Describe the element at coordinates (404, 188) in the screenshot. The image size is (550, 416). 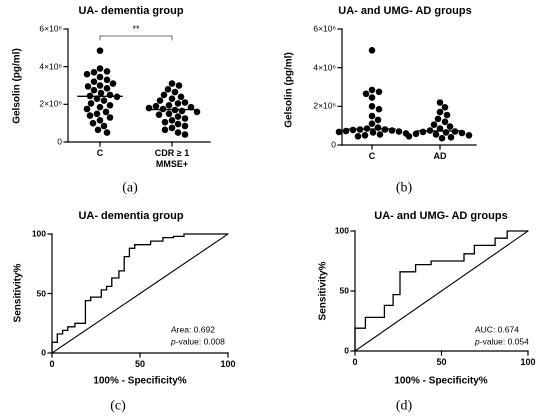
I see `panel-b-label: (b)` at that location.